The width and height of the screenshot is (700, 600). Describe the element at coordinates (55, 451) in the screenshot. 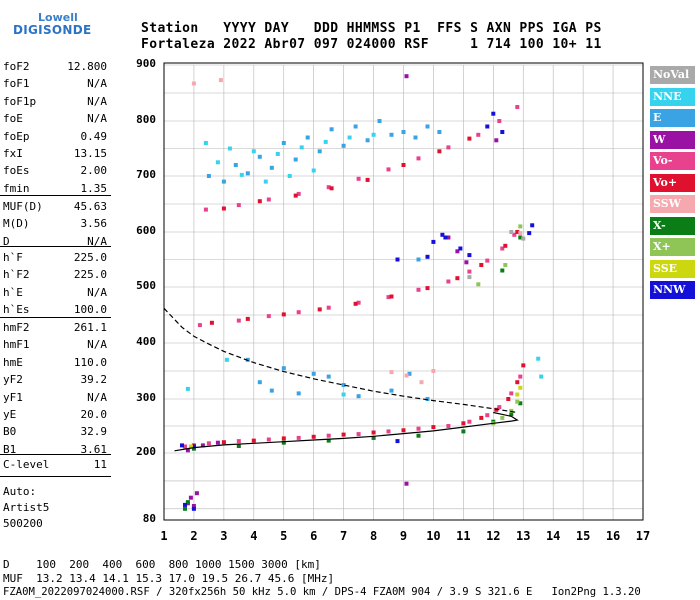

I see `param-row-b1: B1 3.61` at that location.